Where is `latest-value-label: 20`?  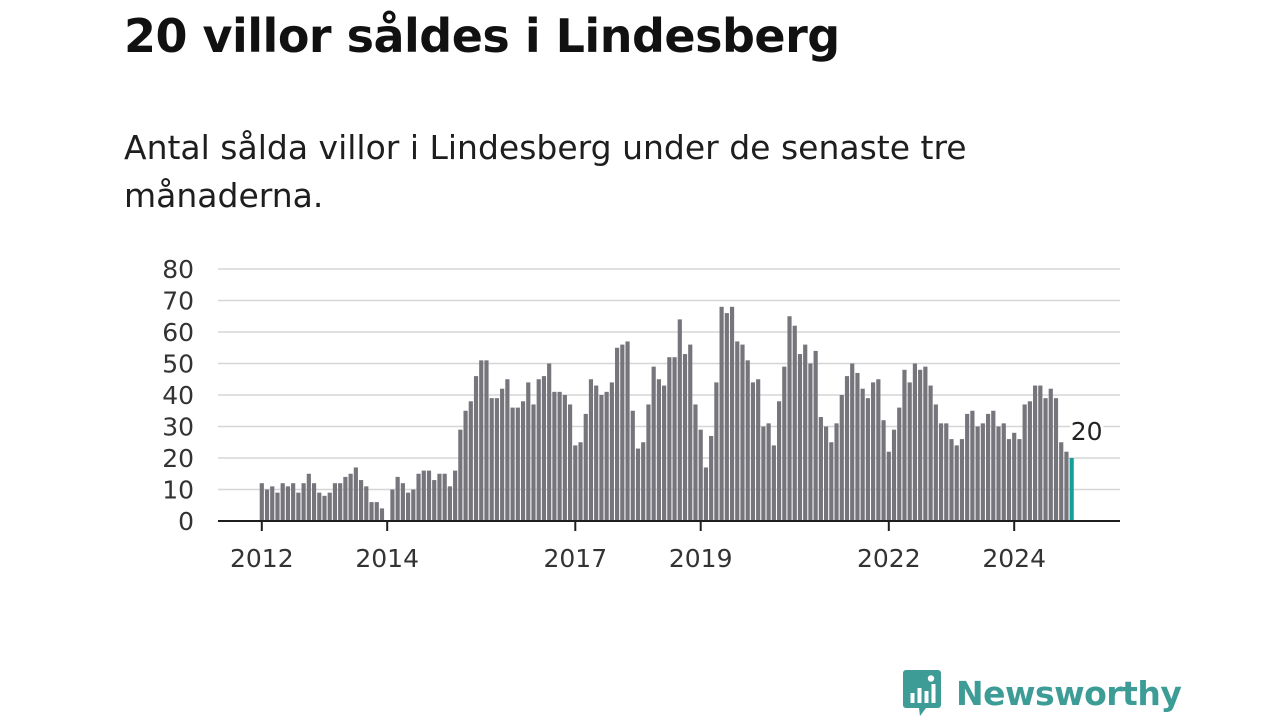
latest-value-label: 20 is located at coordinates (1087, 431).